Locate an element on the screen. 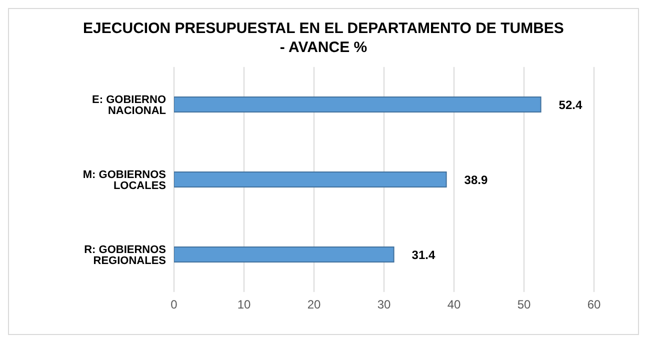  x-tick-label: 0 is located at coordinates (174, 305).